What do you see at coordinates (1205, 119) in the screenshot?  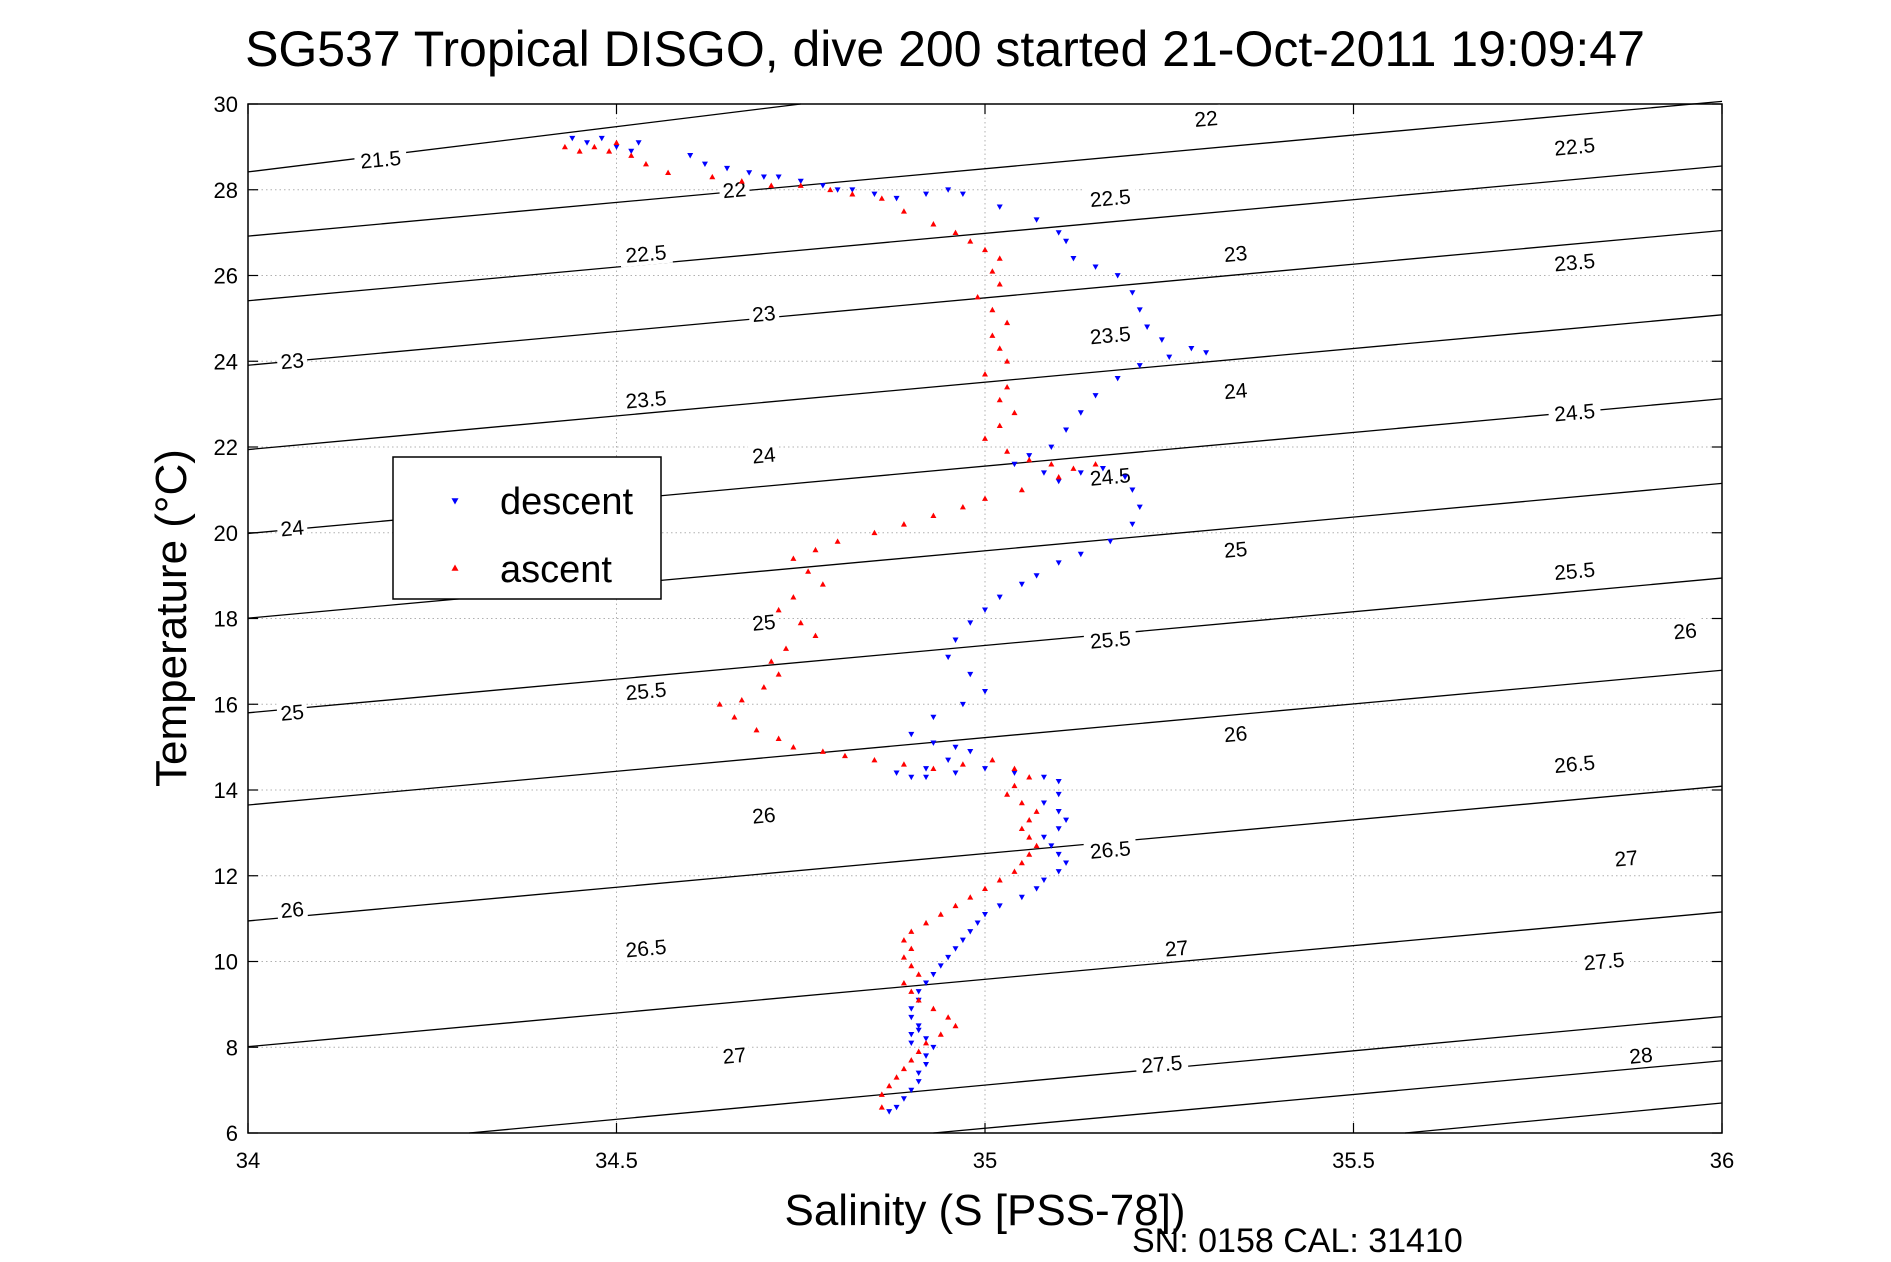 I see `contour-label-text: 22` at bounding box center [1205, 119].